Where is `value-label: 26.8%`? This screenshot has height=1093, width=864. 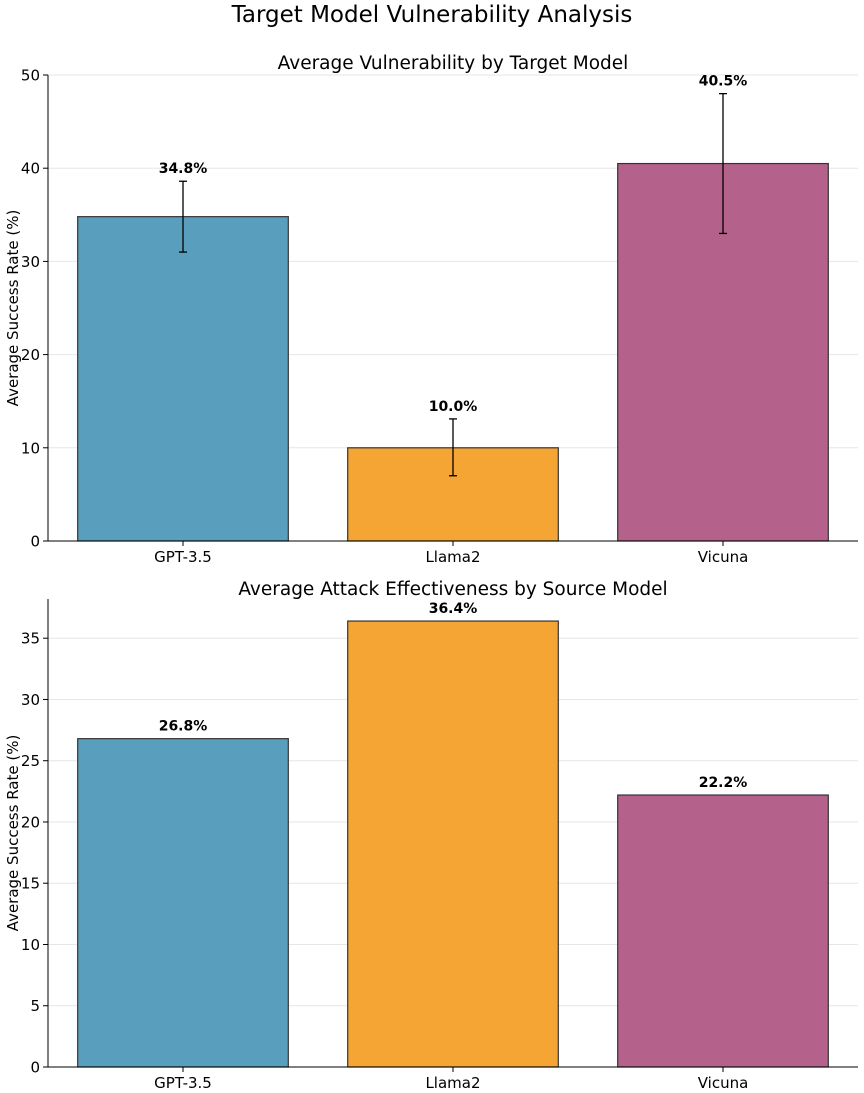
value-label: 26.8% is located at coordinates (183, 727).